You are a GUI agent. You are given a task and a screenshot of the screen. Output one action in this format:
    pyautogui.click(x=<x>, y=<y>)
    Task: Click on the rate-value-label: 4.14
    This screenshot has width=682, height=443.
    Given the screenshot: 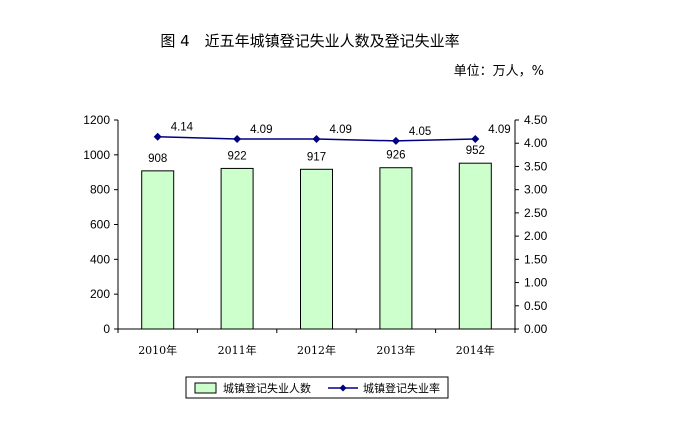 What is the action you would take?
    pyautogui.click(x=182, y=128)
    